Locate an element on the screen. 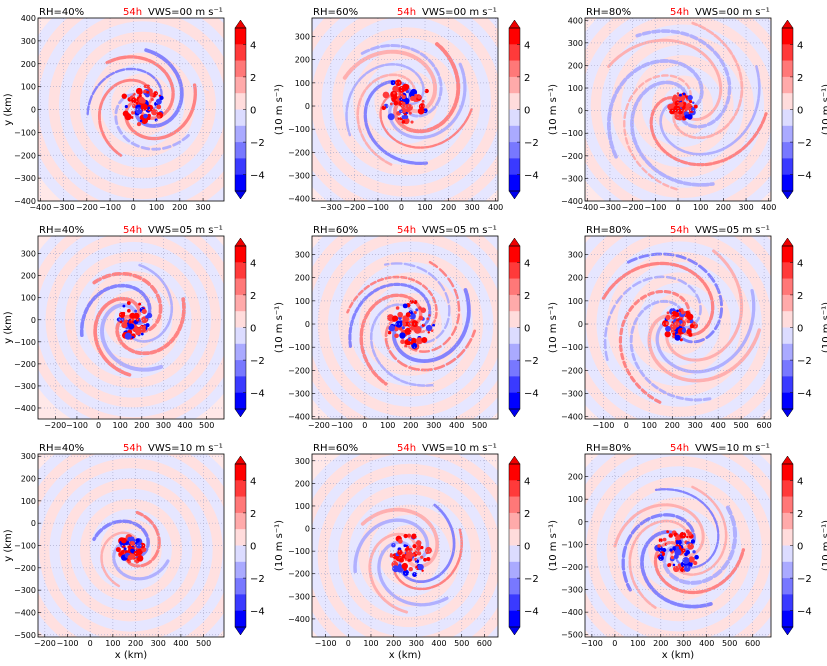  x-tick-label: 500 is located at coordinates (206, 425).